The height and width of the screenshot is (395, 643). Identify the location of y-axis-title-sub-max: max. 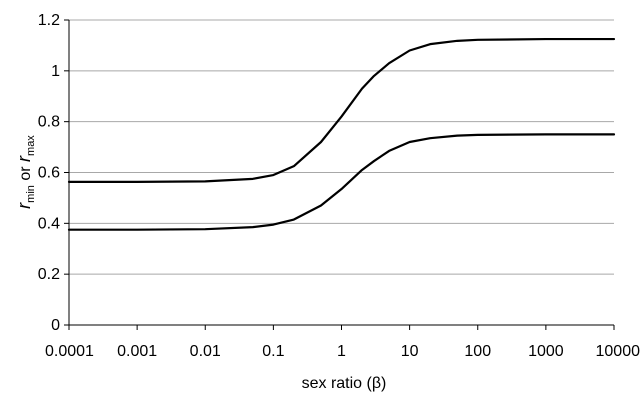
(31, 145).